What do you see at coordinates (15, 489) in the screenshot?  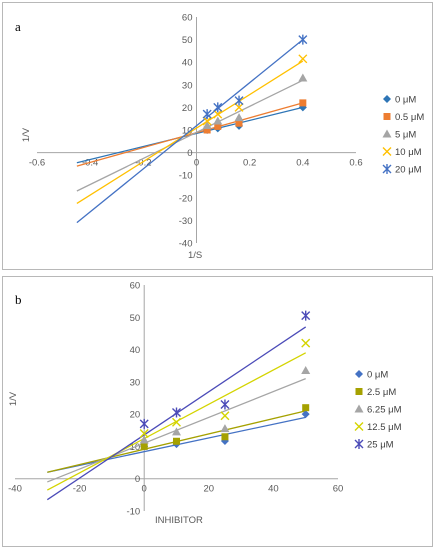 I see `x-tick-label: -40` at bounding box center [15, 489].